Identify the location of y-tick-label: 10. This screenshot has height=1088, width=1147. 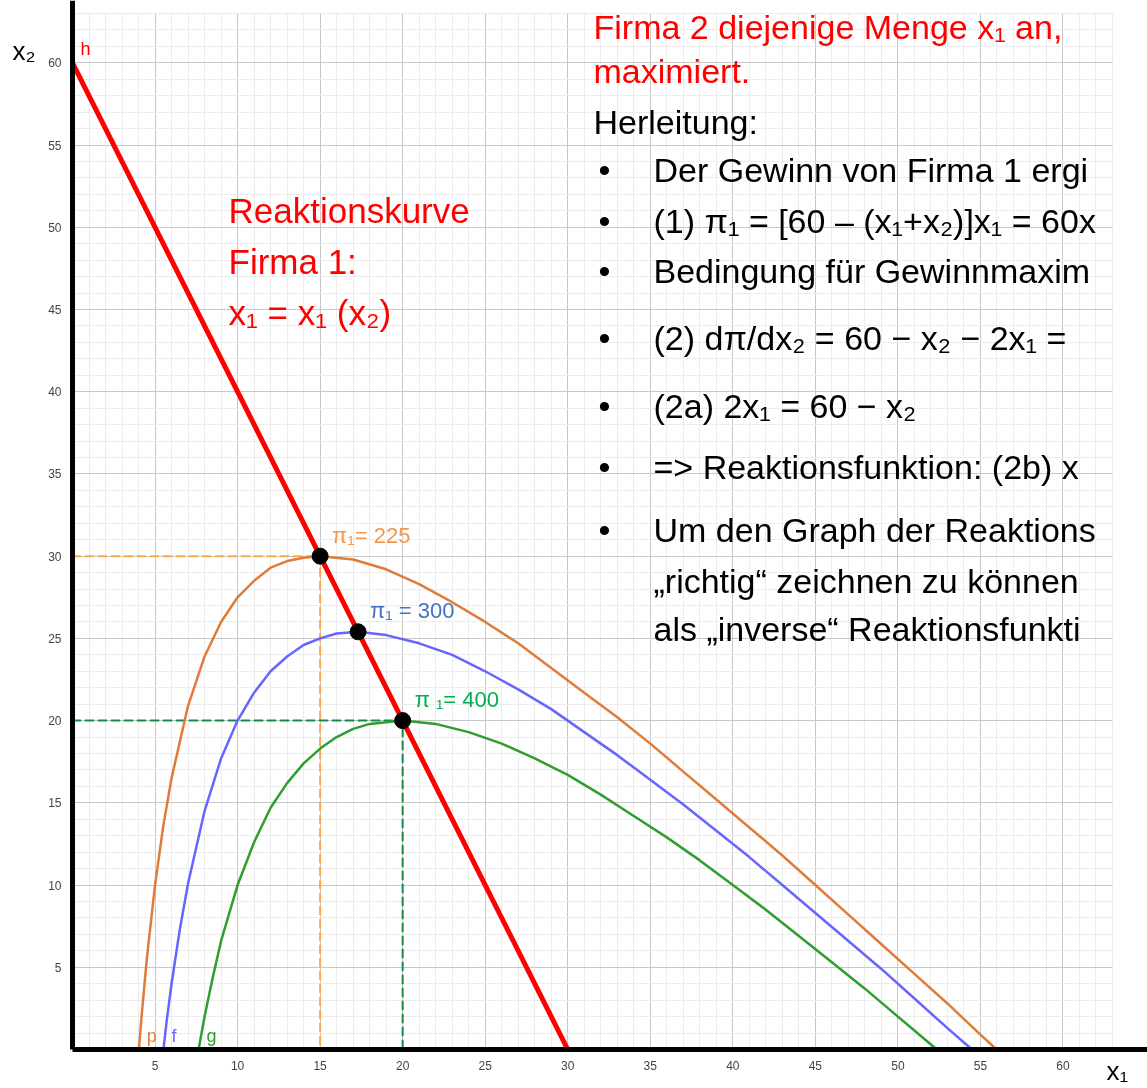
(55, 885).